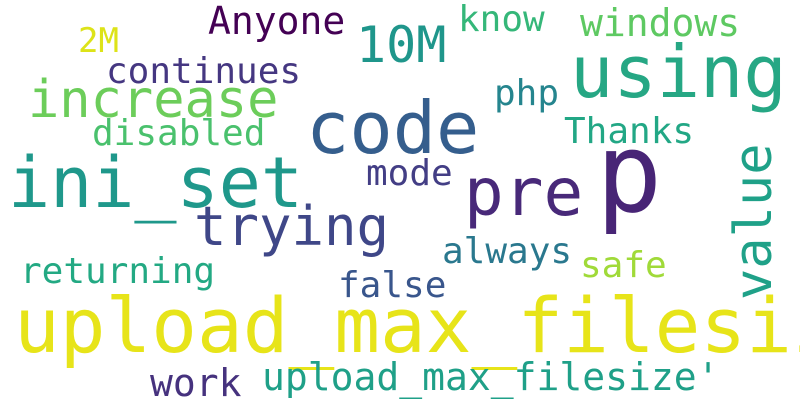 This screenshot has width=800, height=400. What do you see at coordinates (393, 128) in the screenshot?
I see `word-code: code` at bounding box center [393, 128].